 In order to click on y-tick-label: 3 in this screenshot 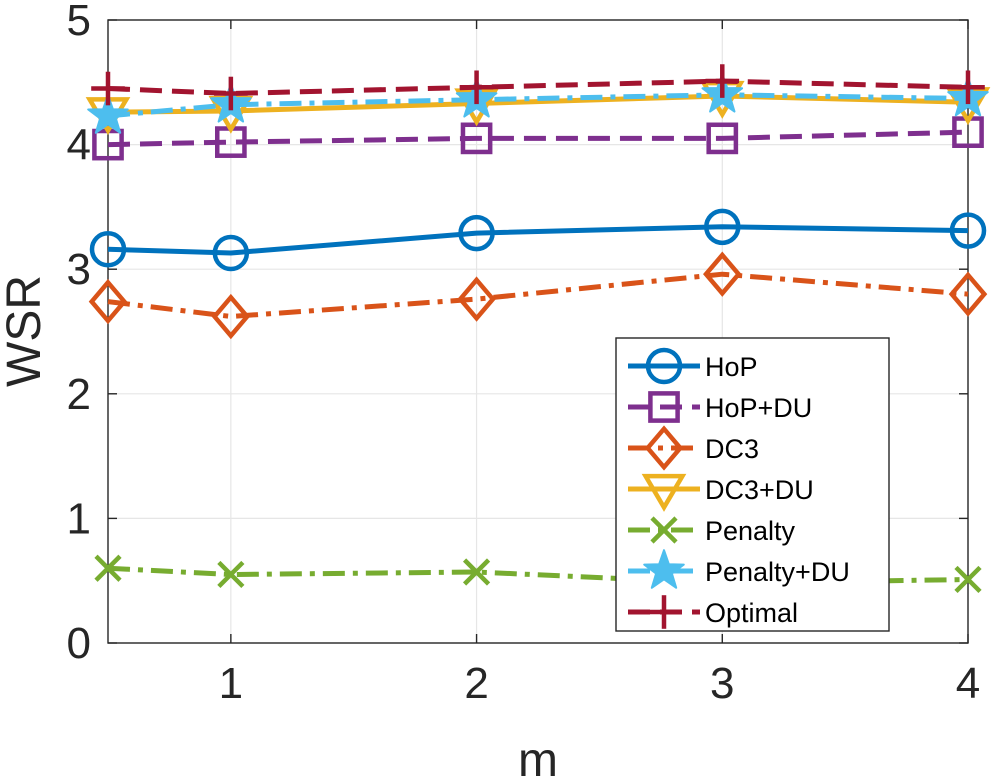, I will do `click(79, 269)`.